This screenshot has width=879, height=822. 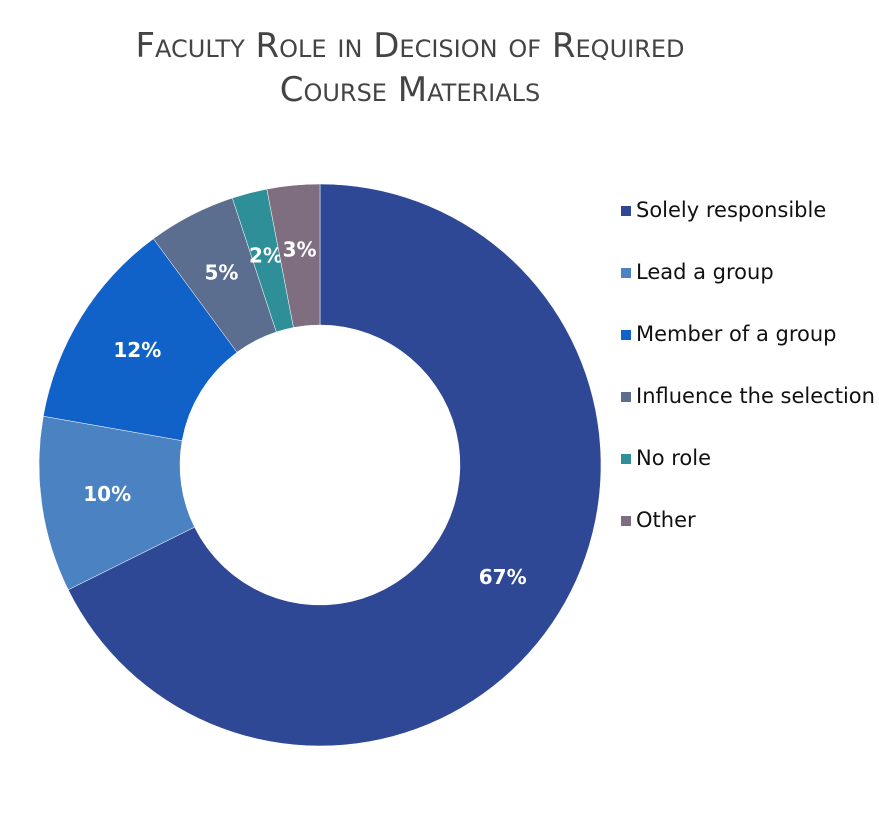 I want to click on value-label: 10%, so click(x=107, y=494).